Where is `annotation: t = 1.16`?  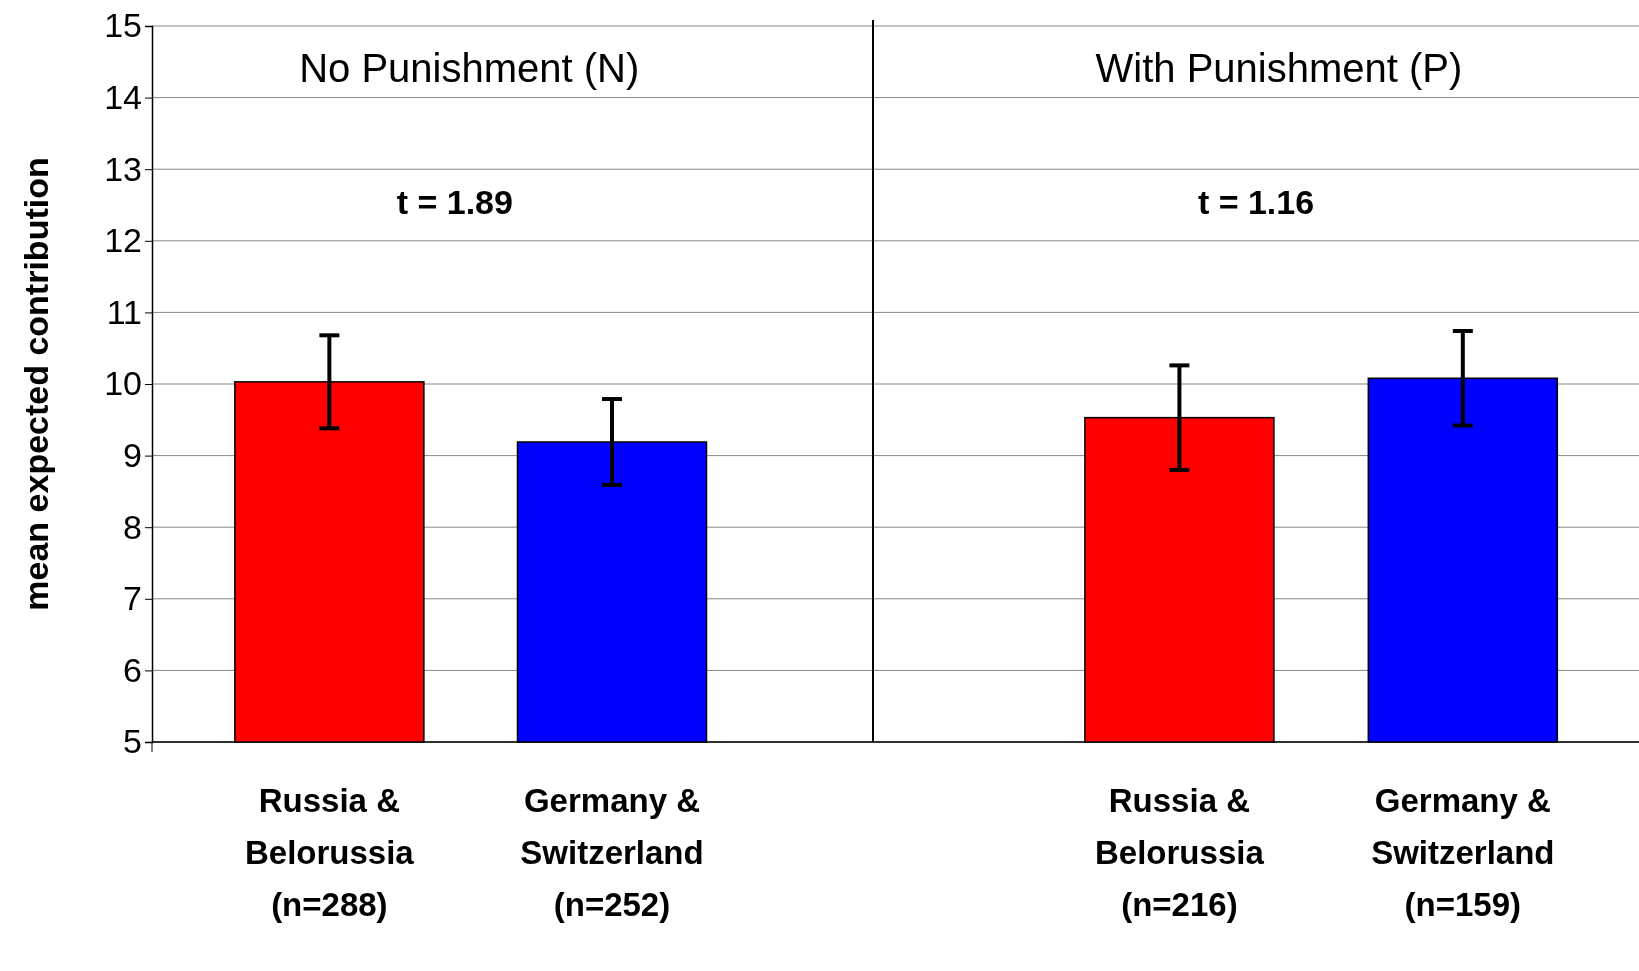
annotation: t = 1.16 is located at coordinates (1256, 202).